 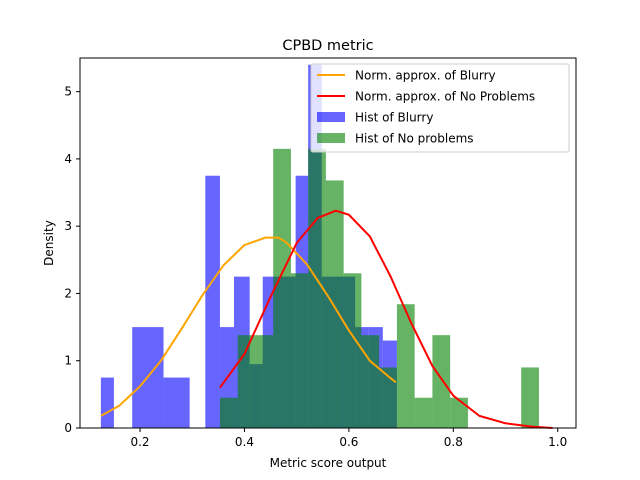 I want to click on legend-label-hist-of-no-problems: Hist of No problems, so click(x=414, y=139).